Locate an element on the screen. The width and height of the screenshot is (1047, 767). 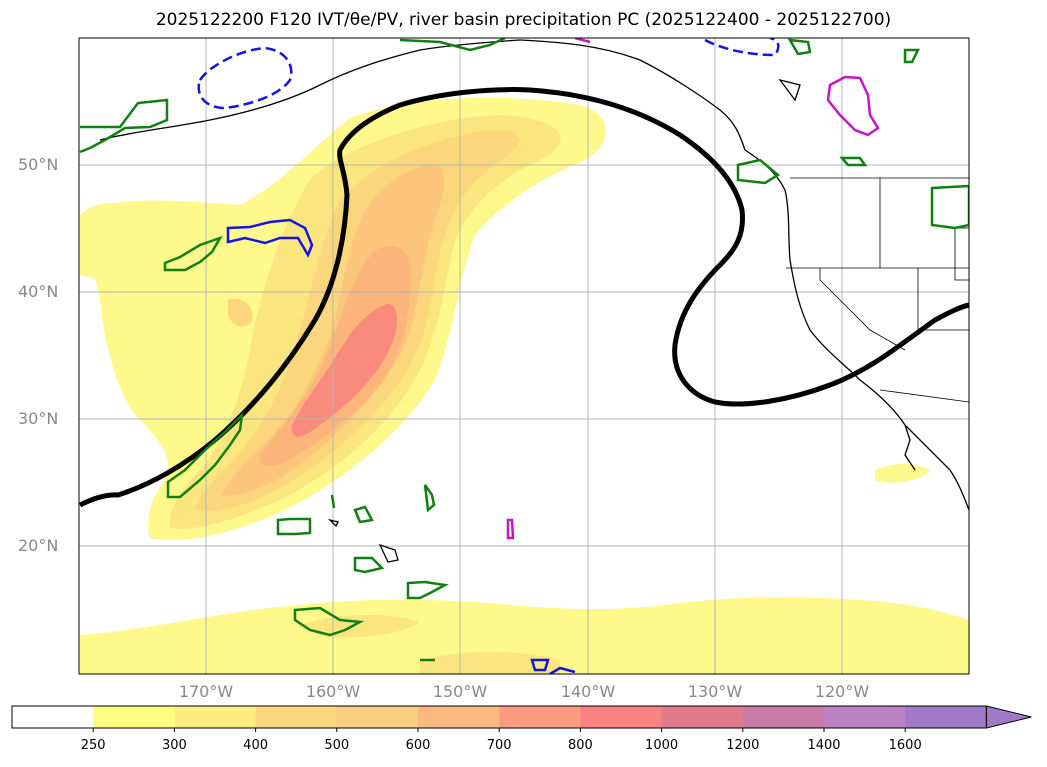
colorbar-tick-label: 500 is located at coordinates (337, 745).